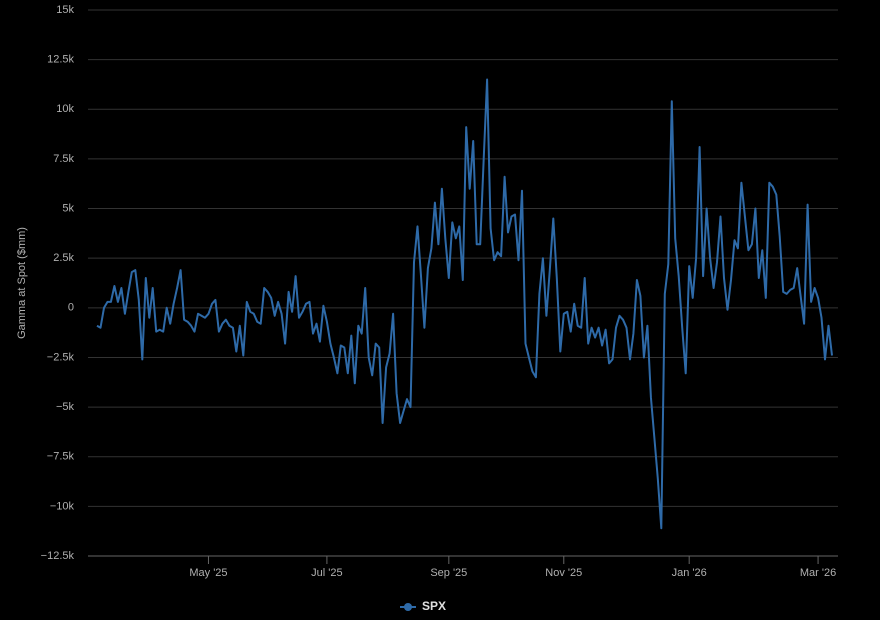  What do you see at coordinates (62, 506) in the screenshot?
I see `y-tick-label: −10k` at bounding box center [62, 506].